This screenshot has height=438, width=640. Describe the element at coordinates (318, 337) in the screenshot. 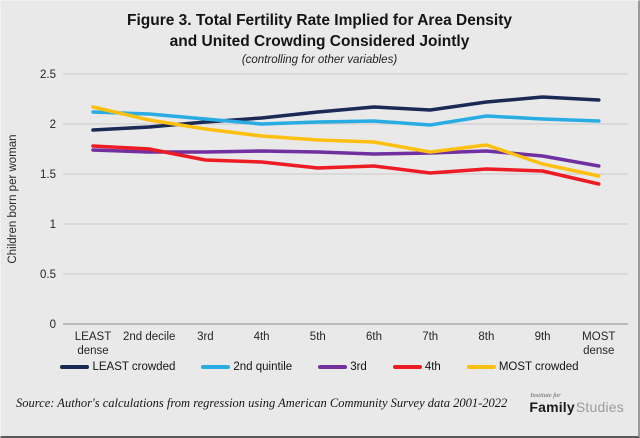

I see `x-tick-label: 5th` at that location.